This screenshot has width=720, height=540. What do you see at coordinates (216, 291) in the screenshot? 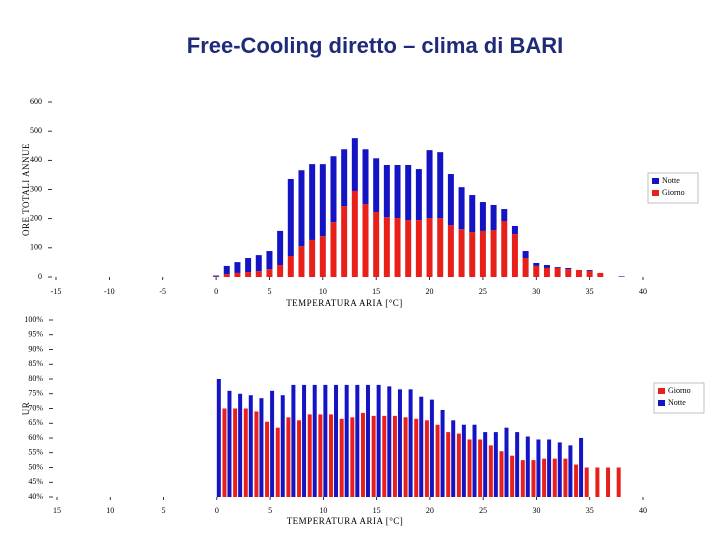
I see `x-tick-label: 0` at bounding box center [216, 291].